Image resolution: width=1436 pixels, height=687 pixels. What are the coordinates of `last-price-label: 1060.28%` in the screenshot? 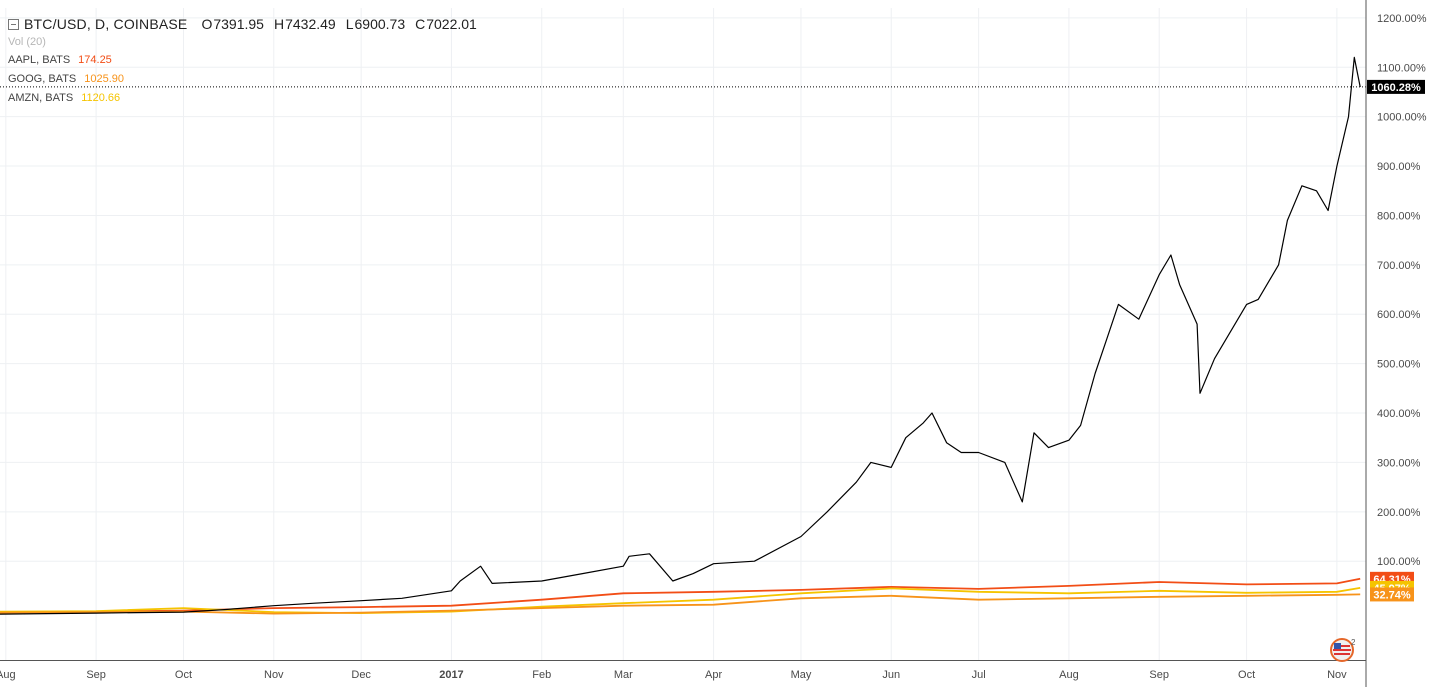 It's located at (1396, 88).